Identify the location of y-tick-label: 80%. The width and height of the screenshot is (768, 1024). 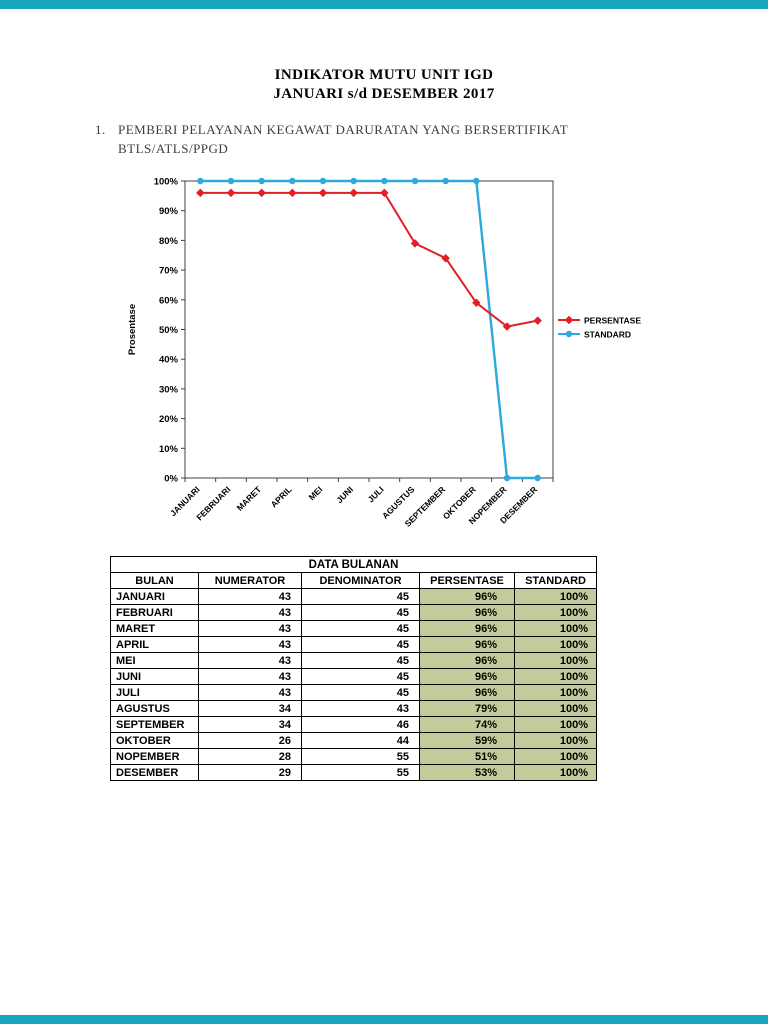
(169, 241).